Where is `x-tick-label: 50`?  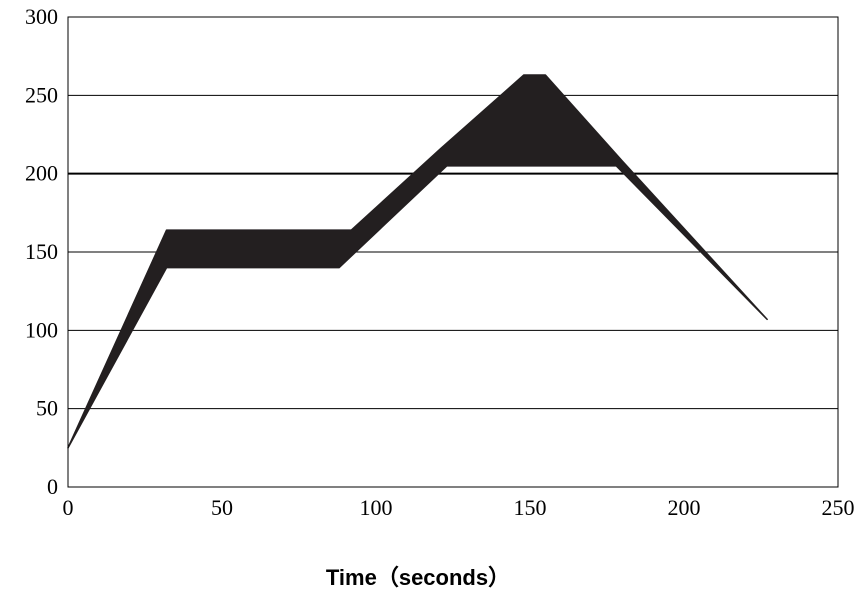
x-tick-label: 50 is located at coordinates (222, 507).